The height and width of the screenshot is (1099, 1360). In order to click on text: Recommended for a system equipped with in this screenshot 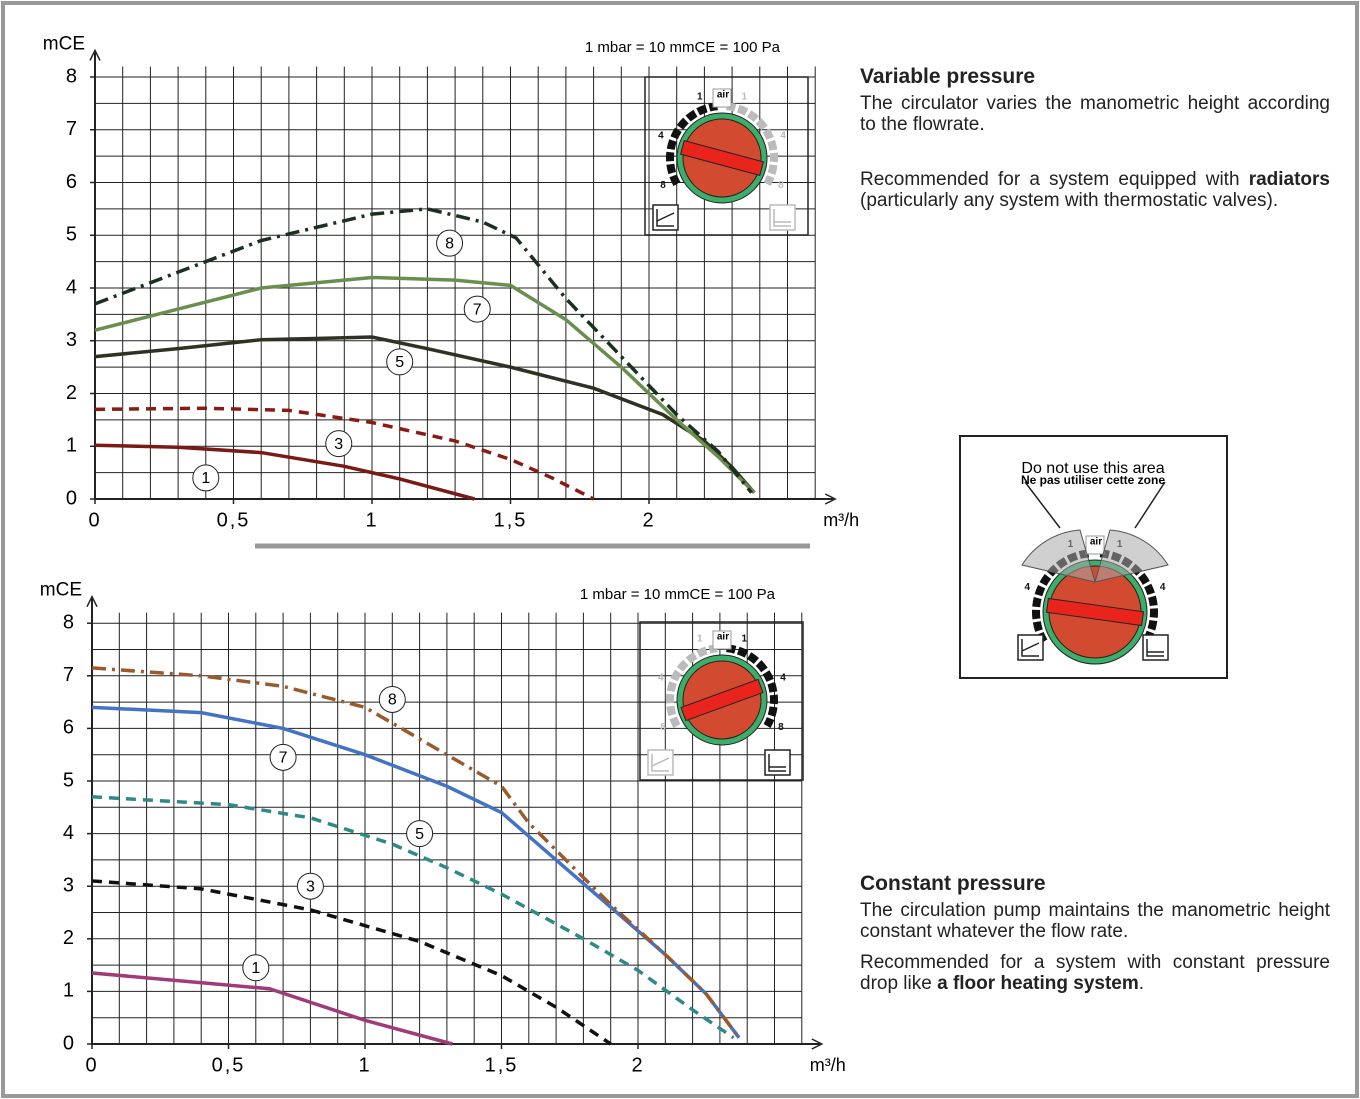, I will do `click(1054, 179)`.